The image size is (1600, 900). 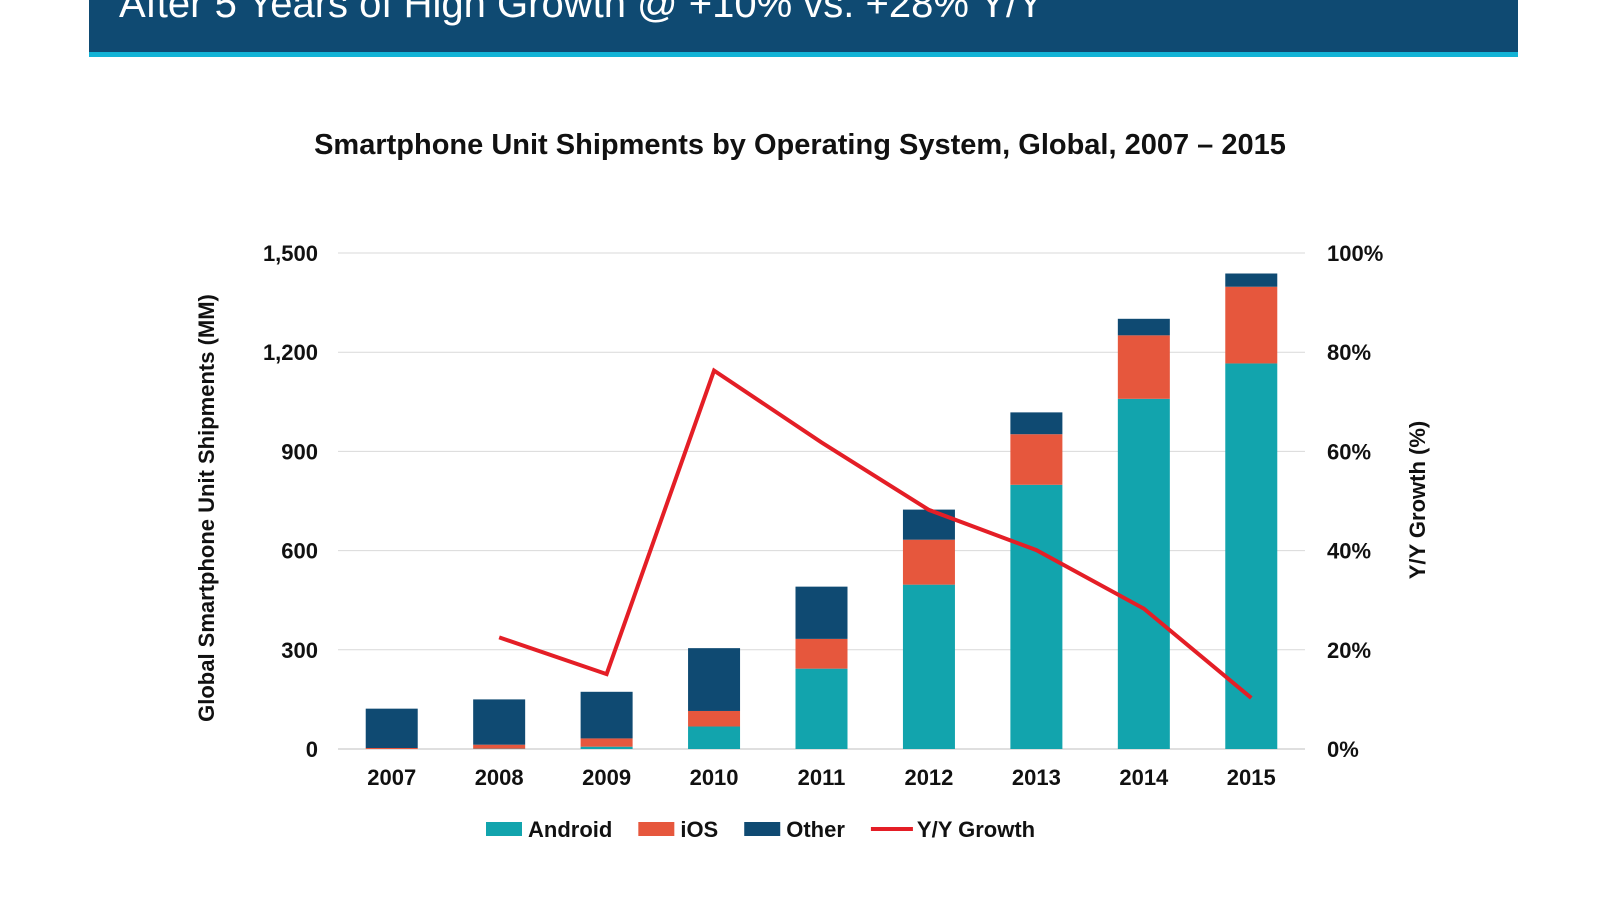 What do you see at coordinates (1036, 777) in the screenshot?
I see `x-tick-label: 2013` at bounding box center [1036, 777].